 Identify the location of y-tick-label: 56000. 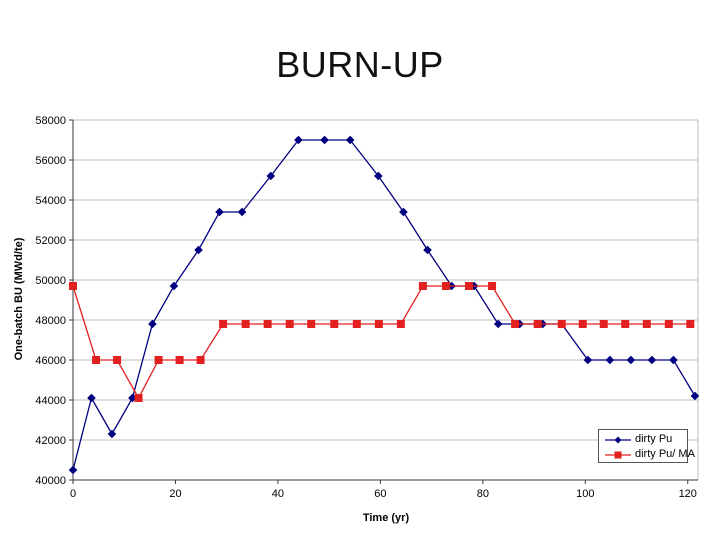
(50, 161).